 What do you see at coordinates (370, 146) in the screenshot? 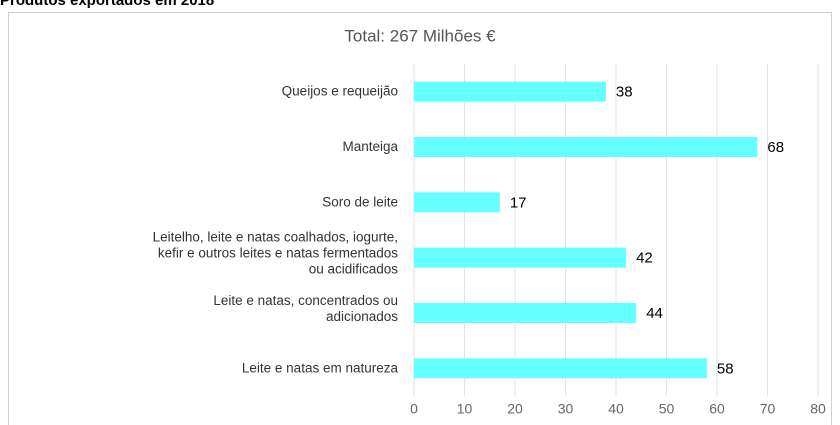
I see `y-tick-label: Manteiga` at bounding box center [370, 146].